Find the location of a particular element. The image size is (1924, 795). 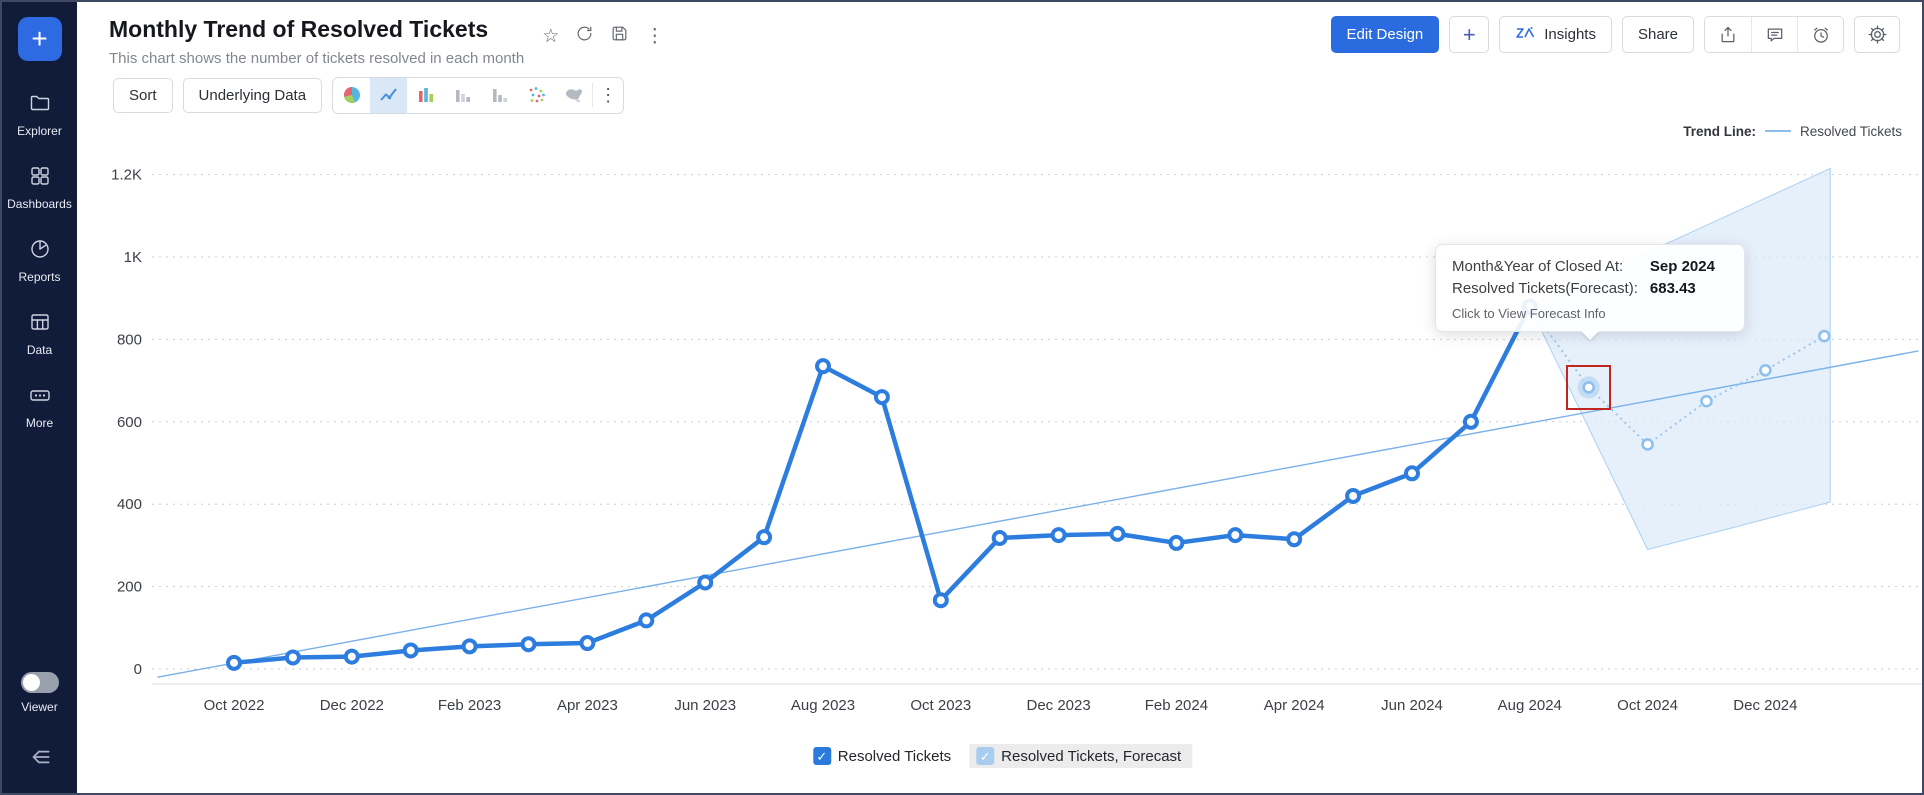

sidebar-item-label: More is located at coordinates (39, 423).